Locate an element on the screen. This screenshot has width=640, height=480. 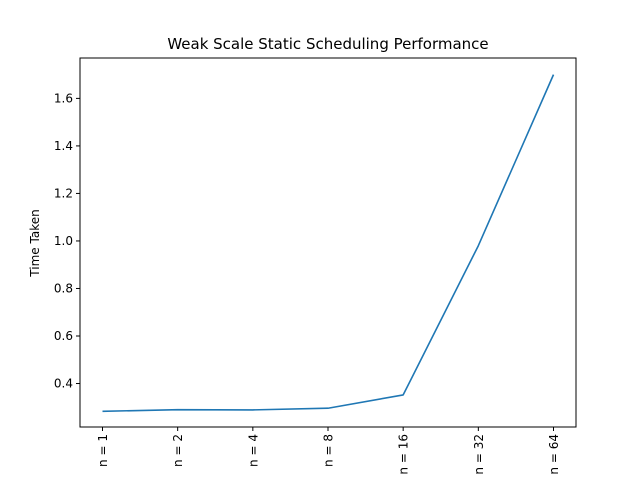
y-tick-label: 0.4 is located at coordinates (63, 384).